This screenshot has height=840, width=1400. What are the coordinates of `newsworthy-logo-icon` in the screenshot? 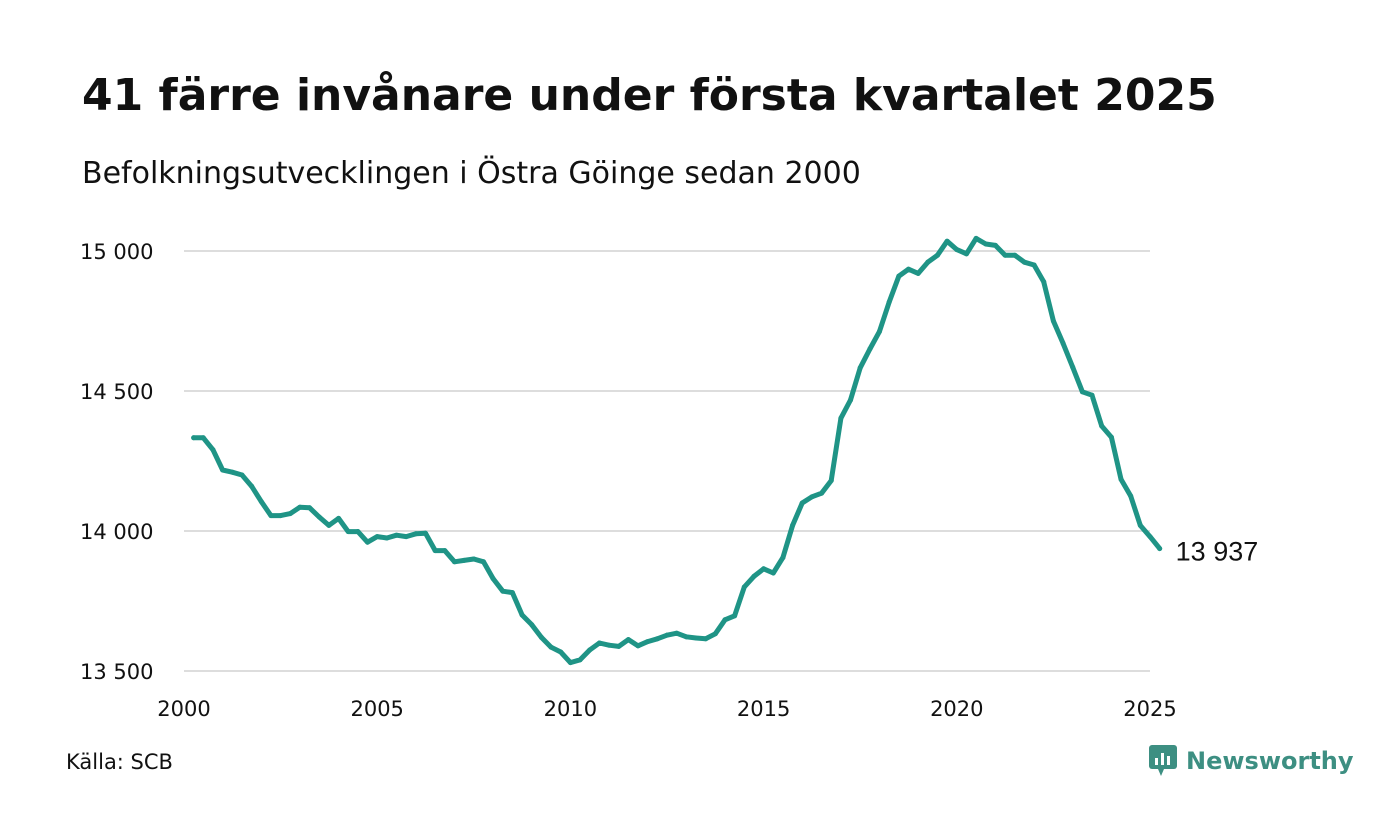 It's located at (1163, 760).